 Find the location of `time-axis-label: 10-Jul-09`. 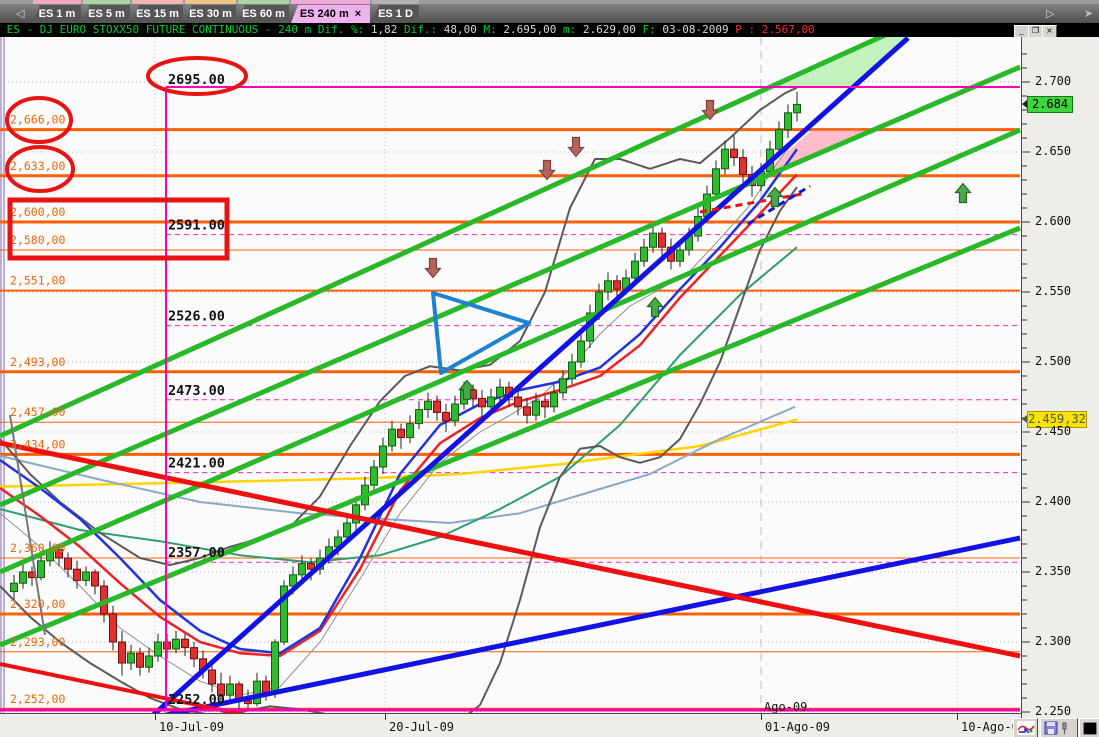

time-axis-label: 10-Jul-09 is located at coordinates (192, 727).